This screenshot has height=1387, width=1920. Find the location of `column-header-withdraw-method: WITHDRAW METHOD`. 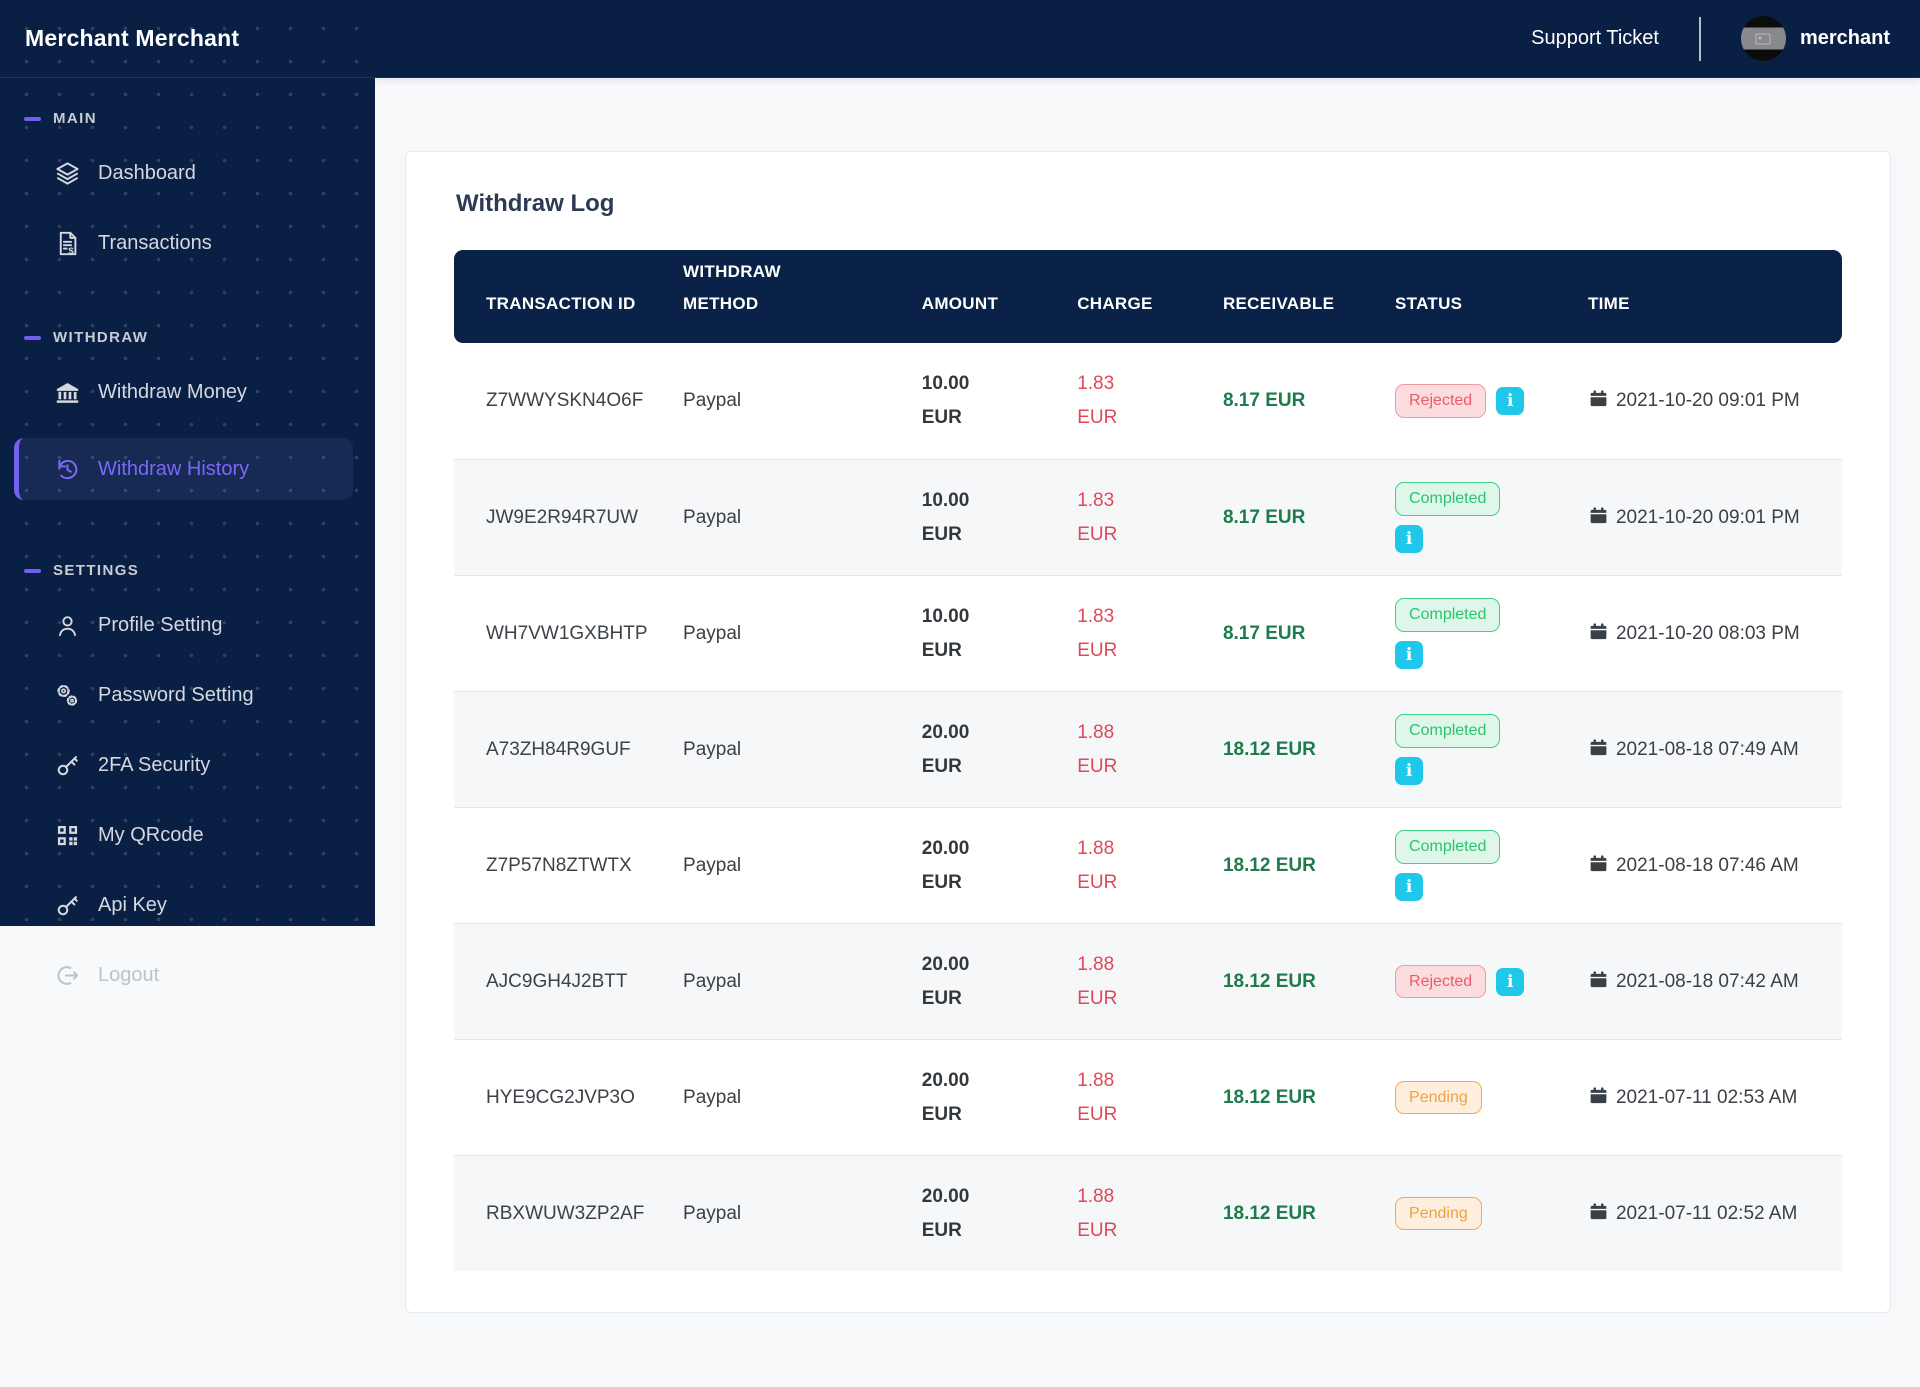

column-header-withdraw-method: WITHDRAW METHOD is located at coordinates (802, 296).